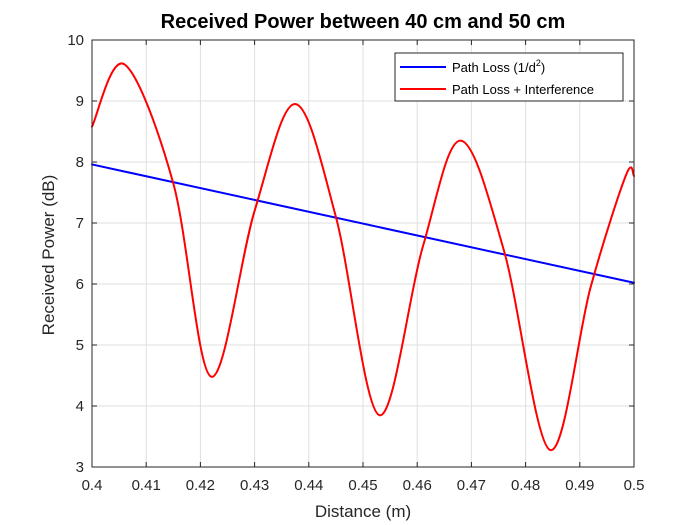  What do you see at coordinates (80, 345) in the screenshot?
I see `y-tick-label: 5` at bounding box center [80, 345].